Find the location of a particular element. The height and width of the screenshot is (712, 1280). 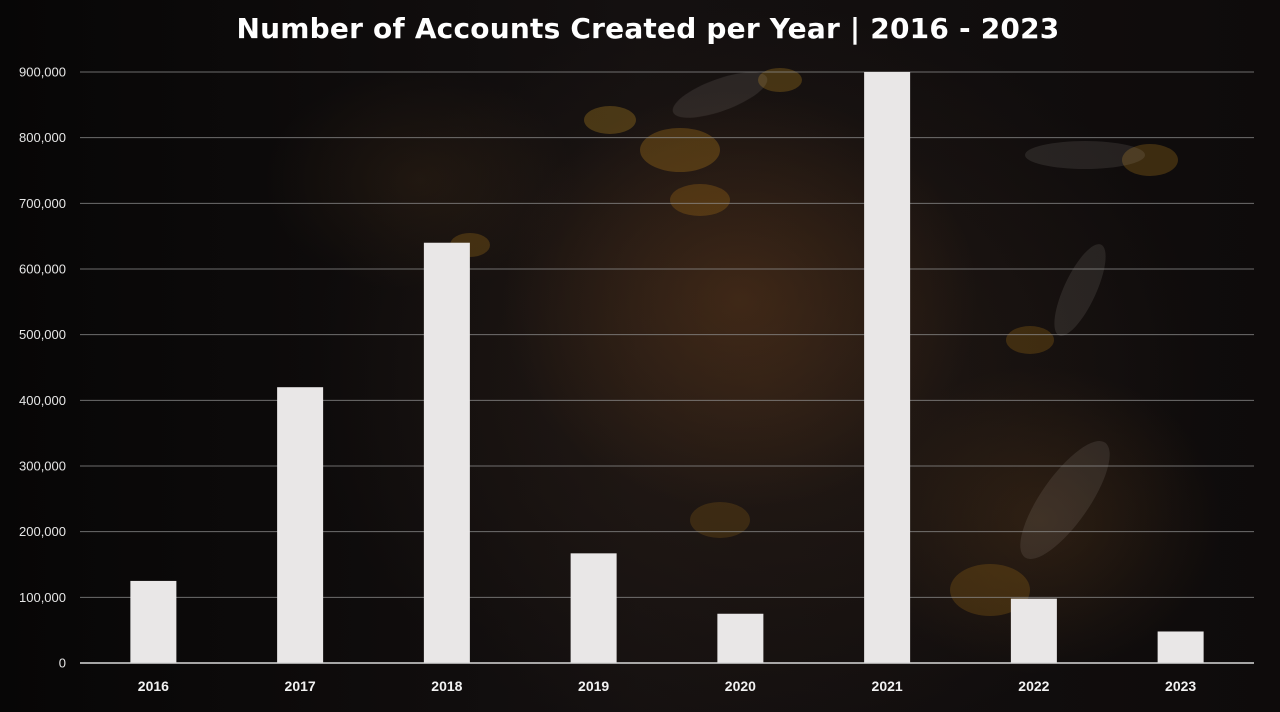

bar-2017 is located at coordinates (300, 525).